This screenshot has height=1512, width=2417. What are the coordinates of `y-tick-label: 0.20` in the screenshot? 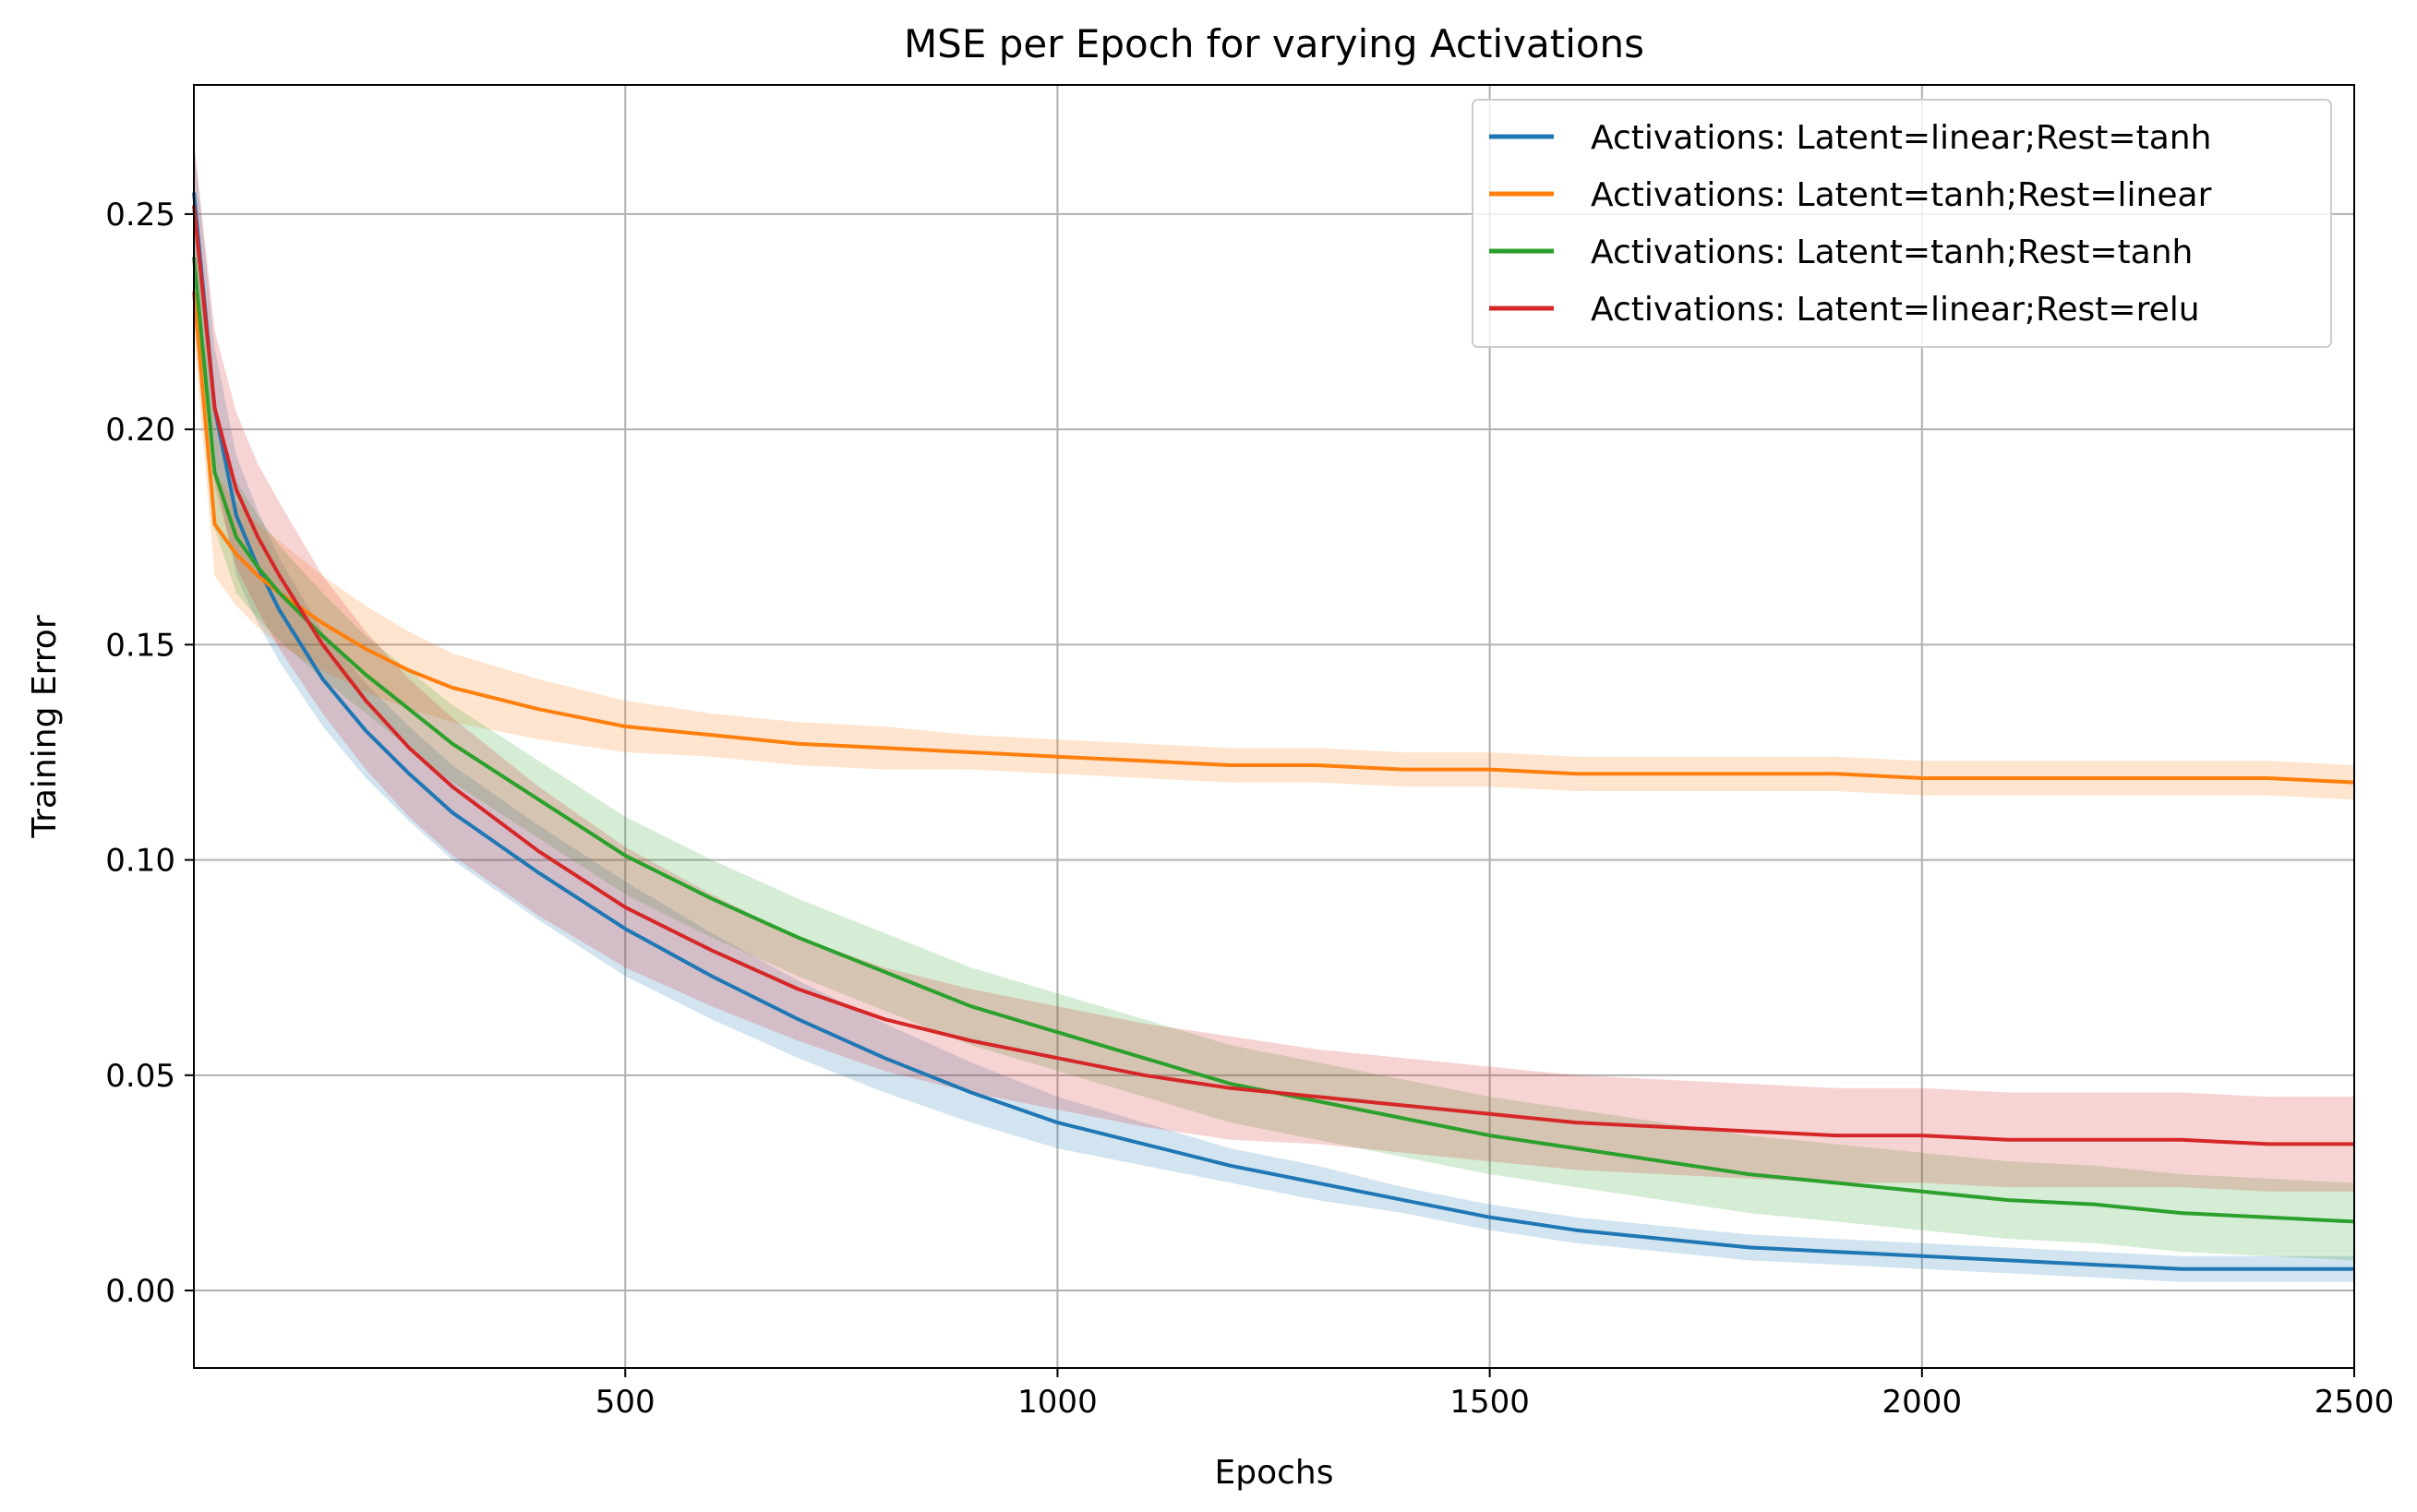 It's located at (140, 430).